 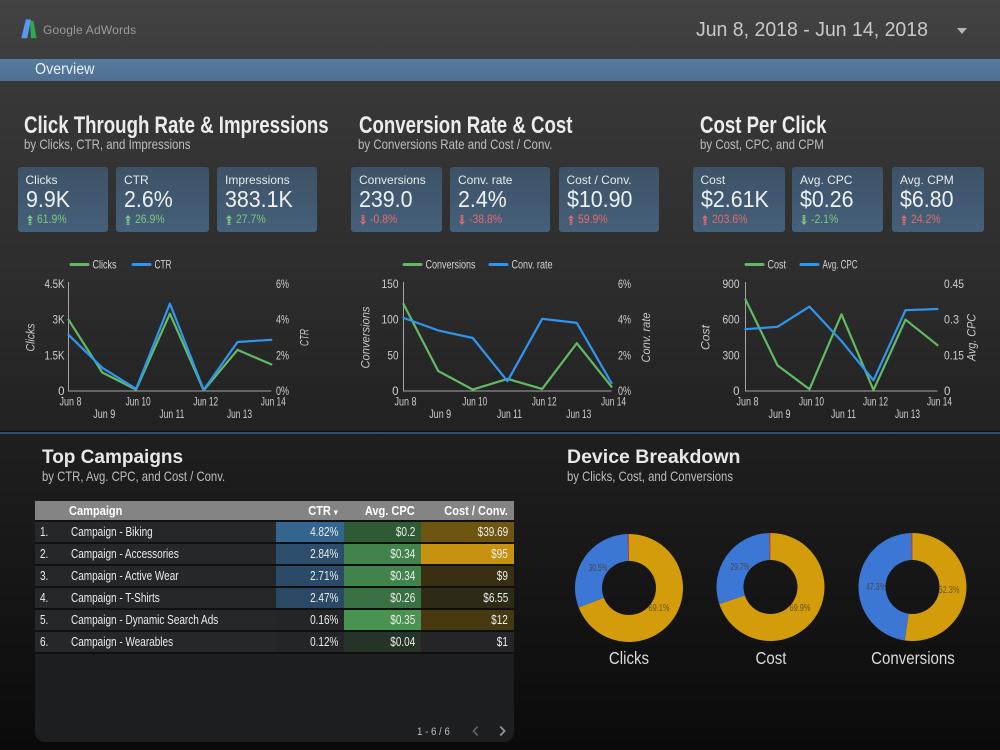 I want to click on svg-text: 69.1%, so click(x=659, y=608).